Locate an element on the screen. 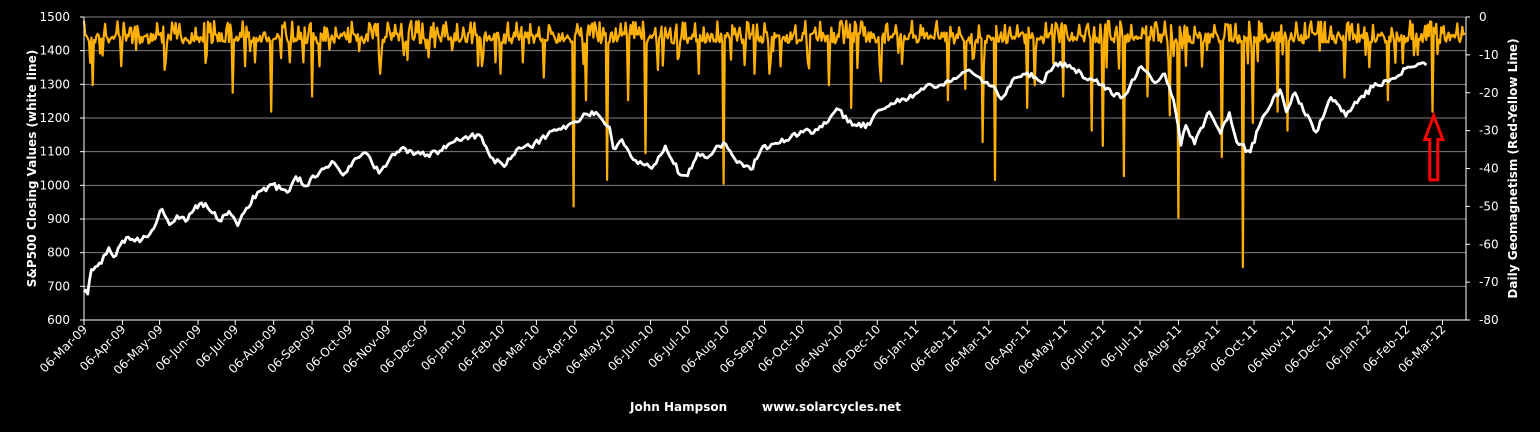 The image size is (1540, 432). credit-author: John Hampson is located at coordinates (678, 407).